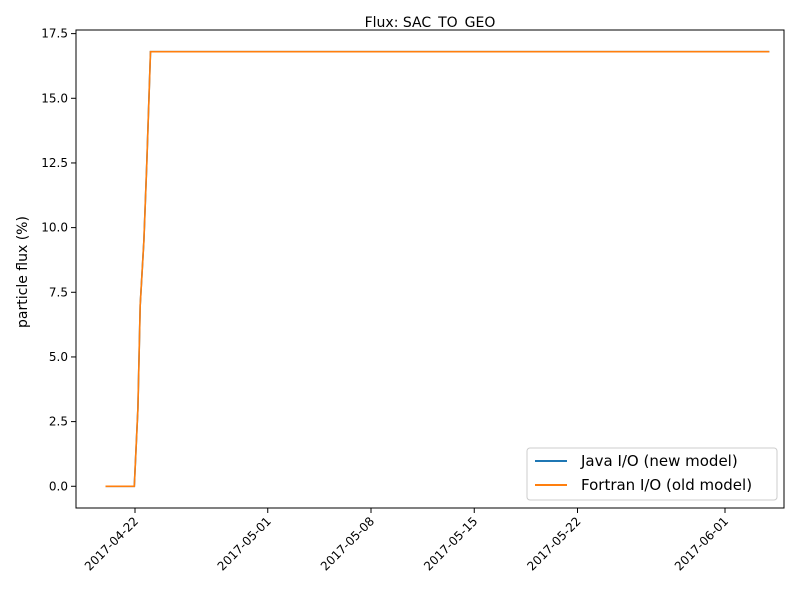  I want to click on y-tick-label: 5.0, so click(58, 357).